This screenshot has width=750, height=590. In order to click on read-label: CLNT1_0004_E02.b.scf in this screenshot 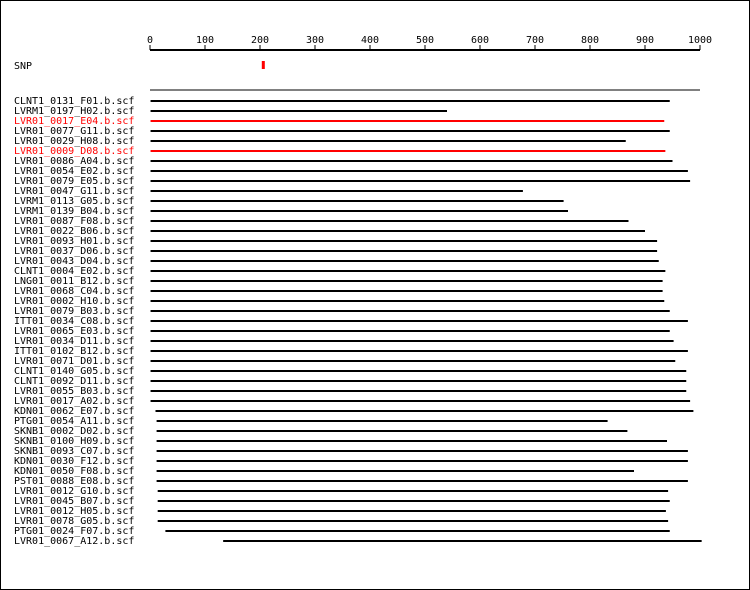, I will do `click(74, 271)`.